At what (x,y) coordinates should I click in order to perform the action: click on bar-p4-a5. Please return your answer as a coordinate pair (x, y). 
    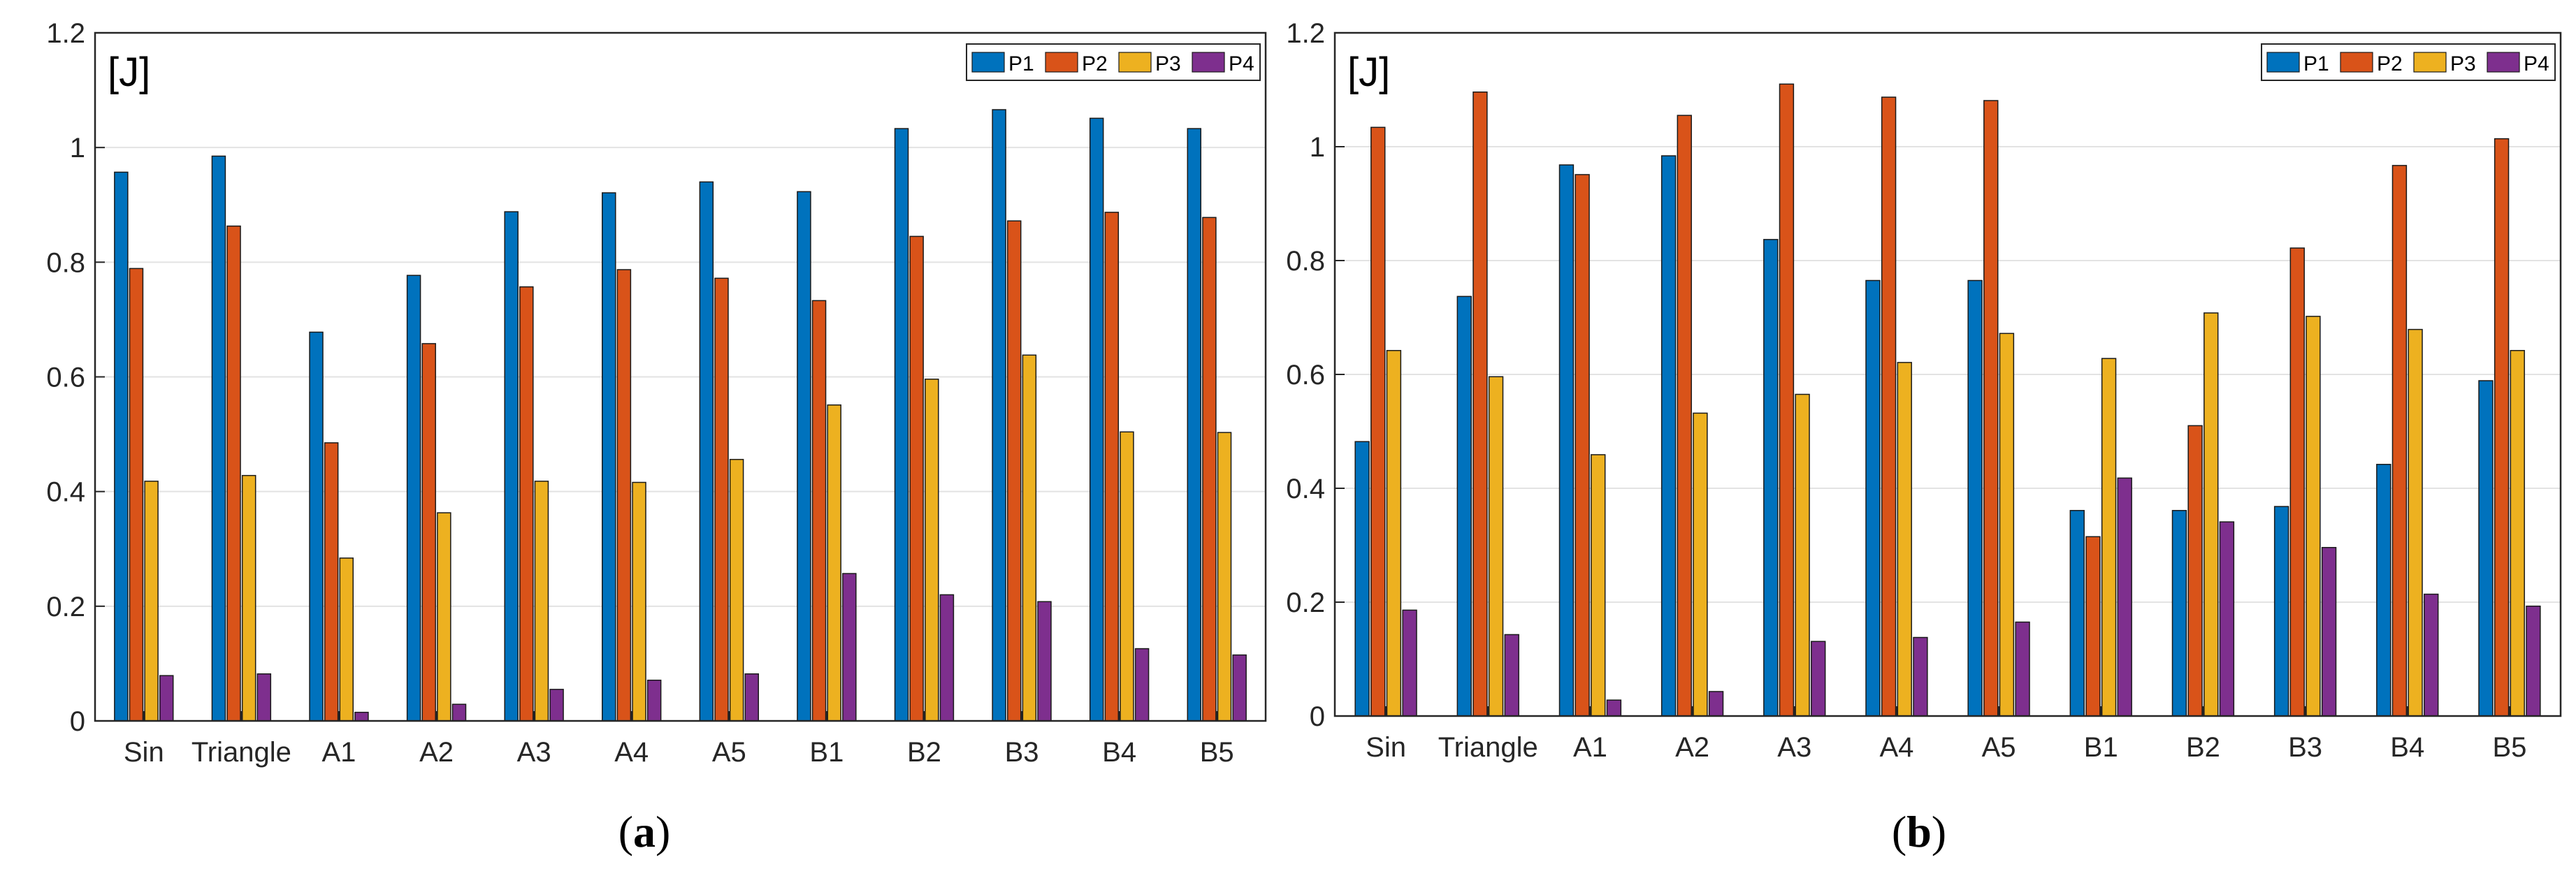
    Looking at the image, I should click on (2022, 669).